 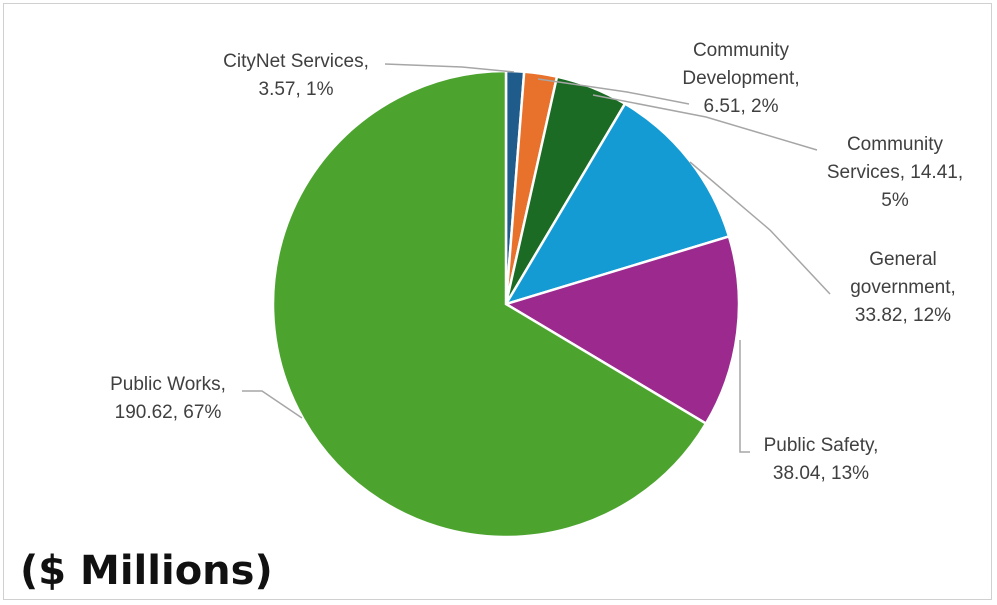 I want to click on units-label: ($ Millions), so click(x=146, y=571).